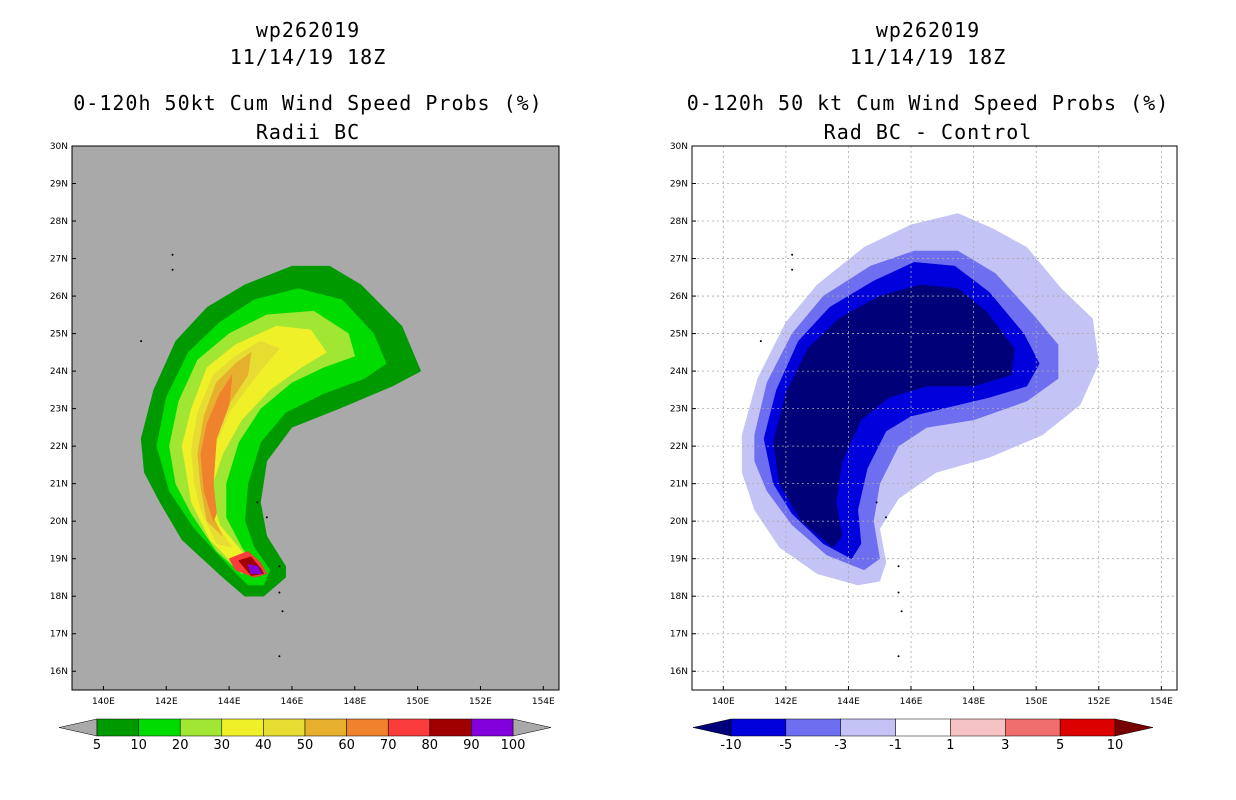 Image resolution: width=1236 pixels, height=800 pixels. I want to click on colorbar-right: -10 -5 -3 -1 1 3 5 10, so click(923, 735).